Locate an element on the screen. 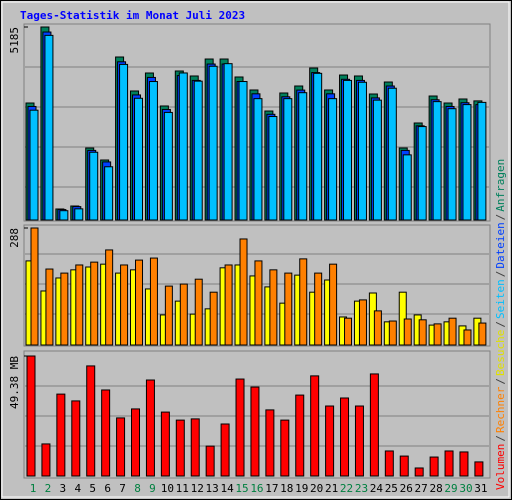  legend-item: Rechner is located at coordinates (500, 409).